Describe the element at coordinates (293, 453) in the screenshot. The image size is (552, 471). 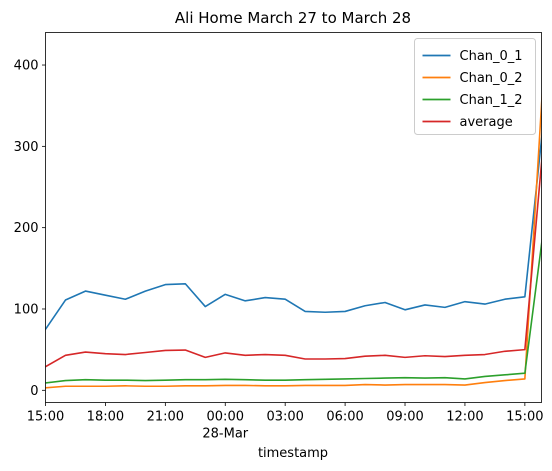
I see `x-axis-title: timestamp` at that location.